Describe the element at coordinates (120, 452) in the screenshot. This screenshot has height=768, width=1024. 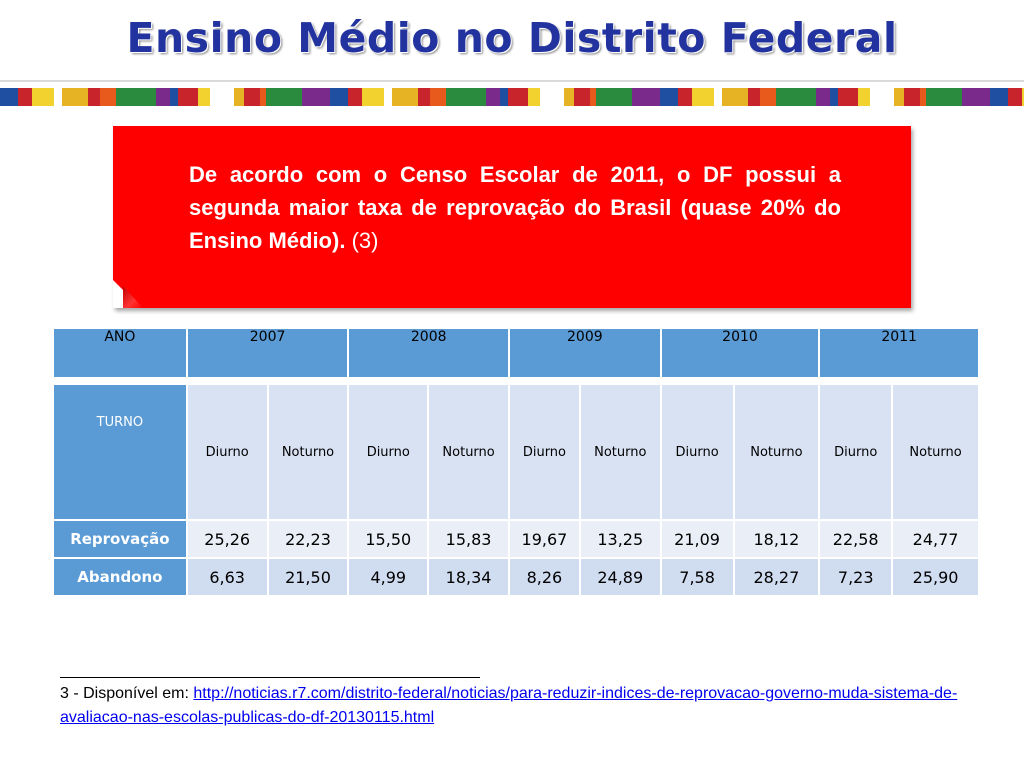
I see `header-turno: TURNO` at that location.